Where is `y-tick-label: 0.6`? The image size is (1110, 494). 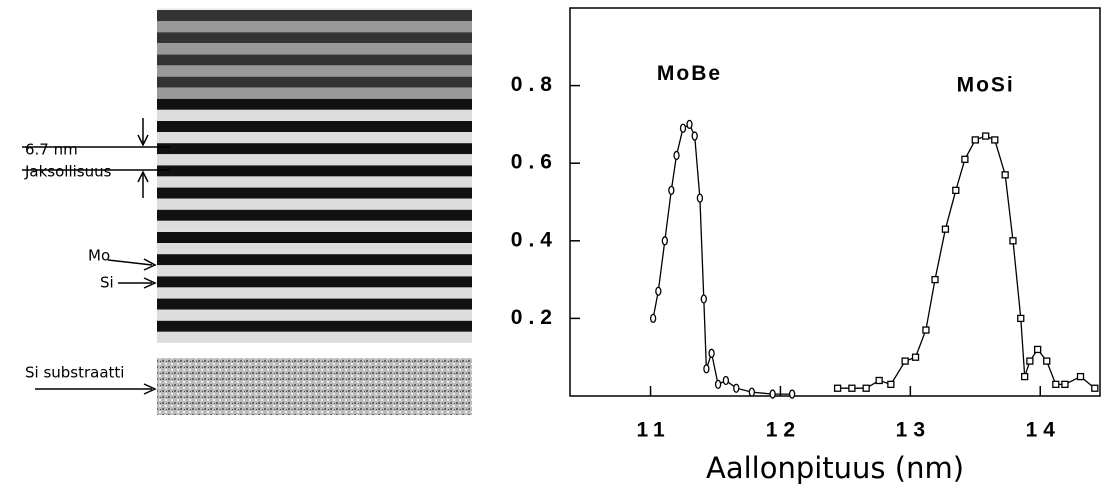
y-tick-label: 0.6 is located at coordinates (534, 162).